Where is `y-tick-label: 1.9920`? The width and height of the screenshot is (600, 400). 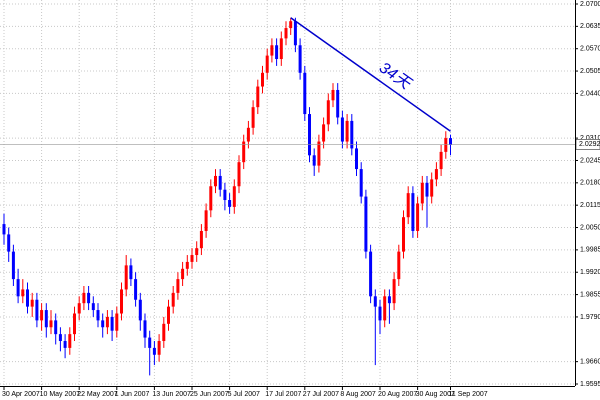 y-tick-label: 1.9920 is located at coordinates (590, 272).